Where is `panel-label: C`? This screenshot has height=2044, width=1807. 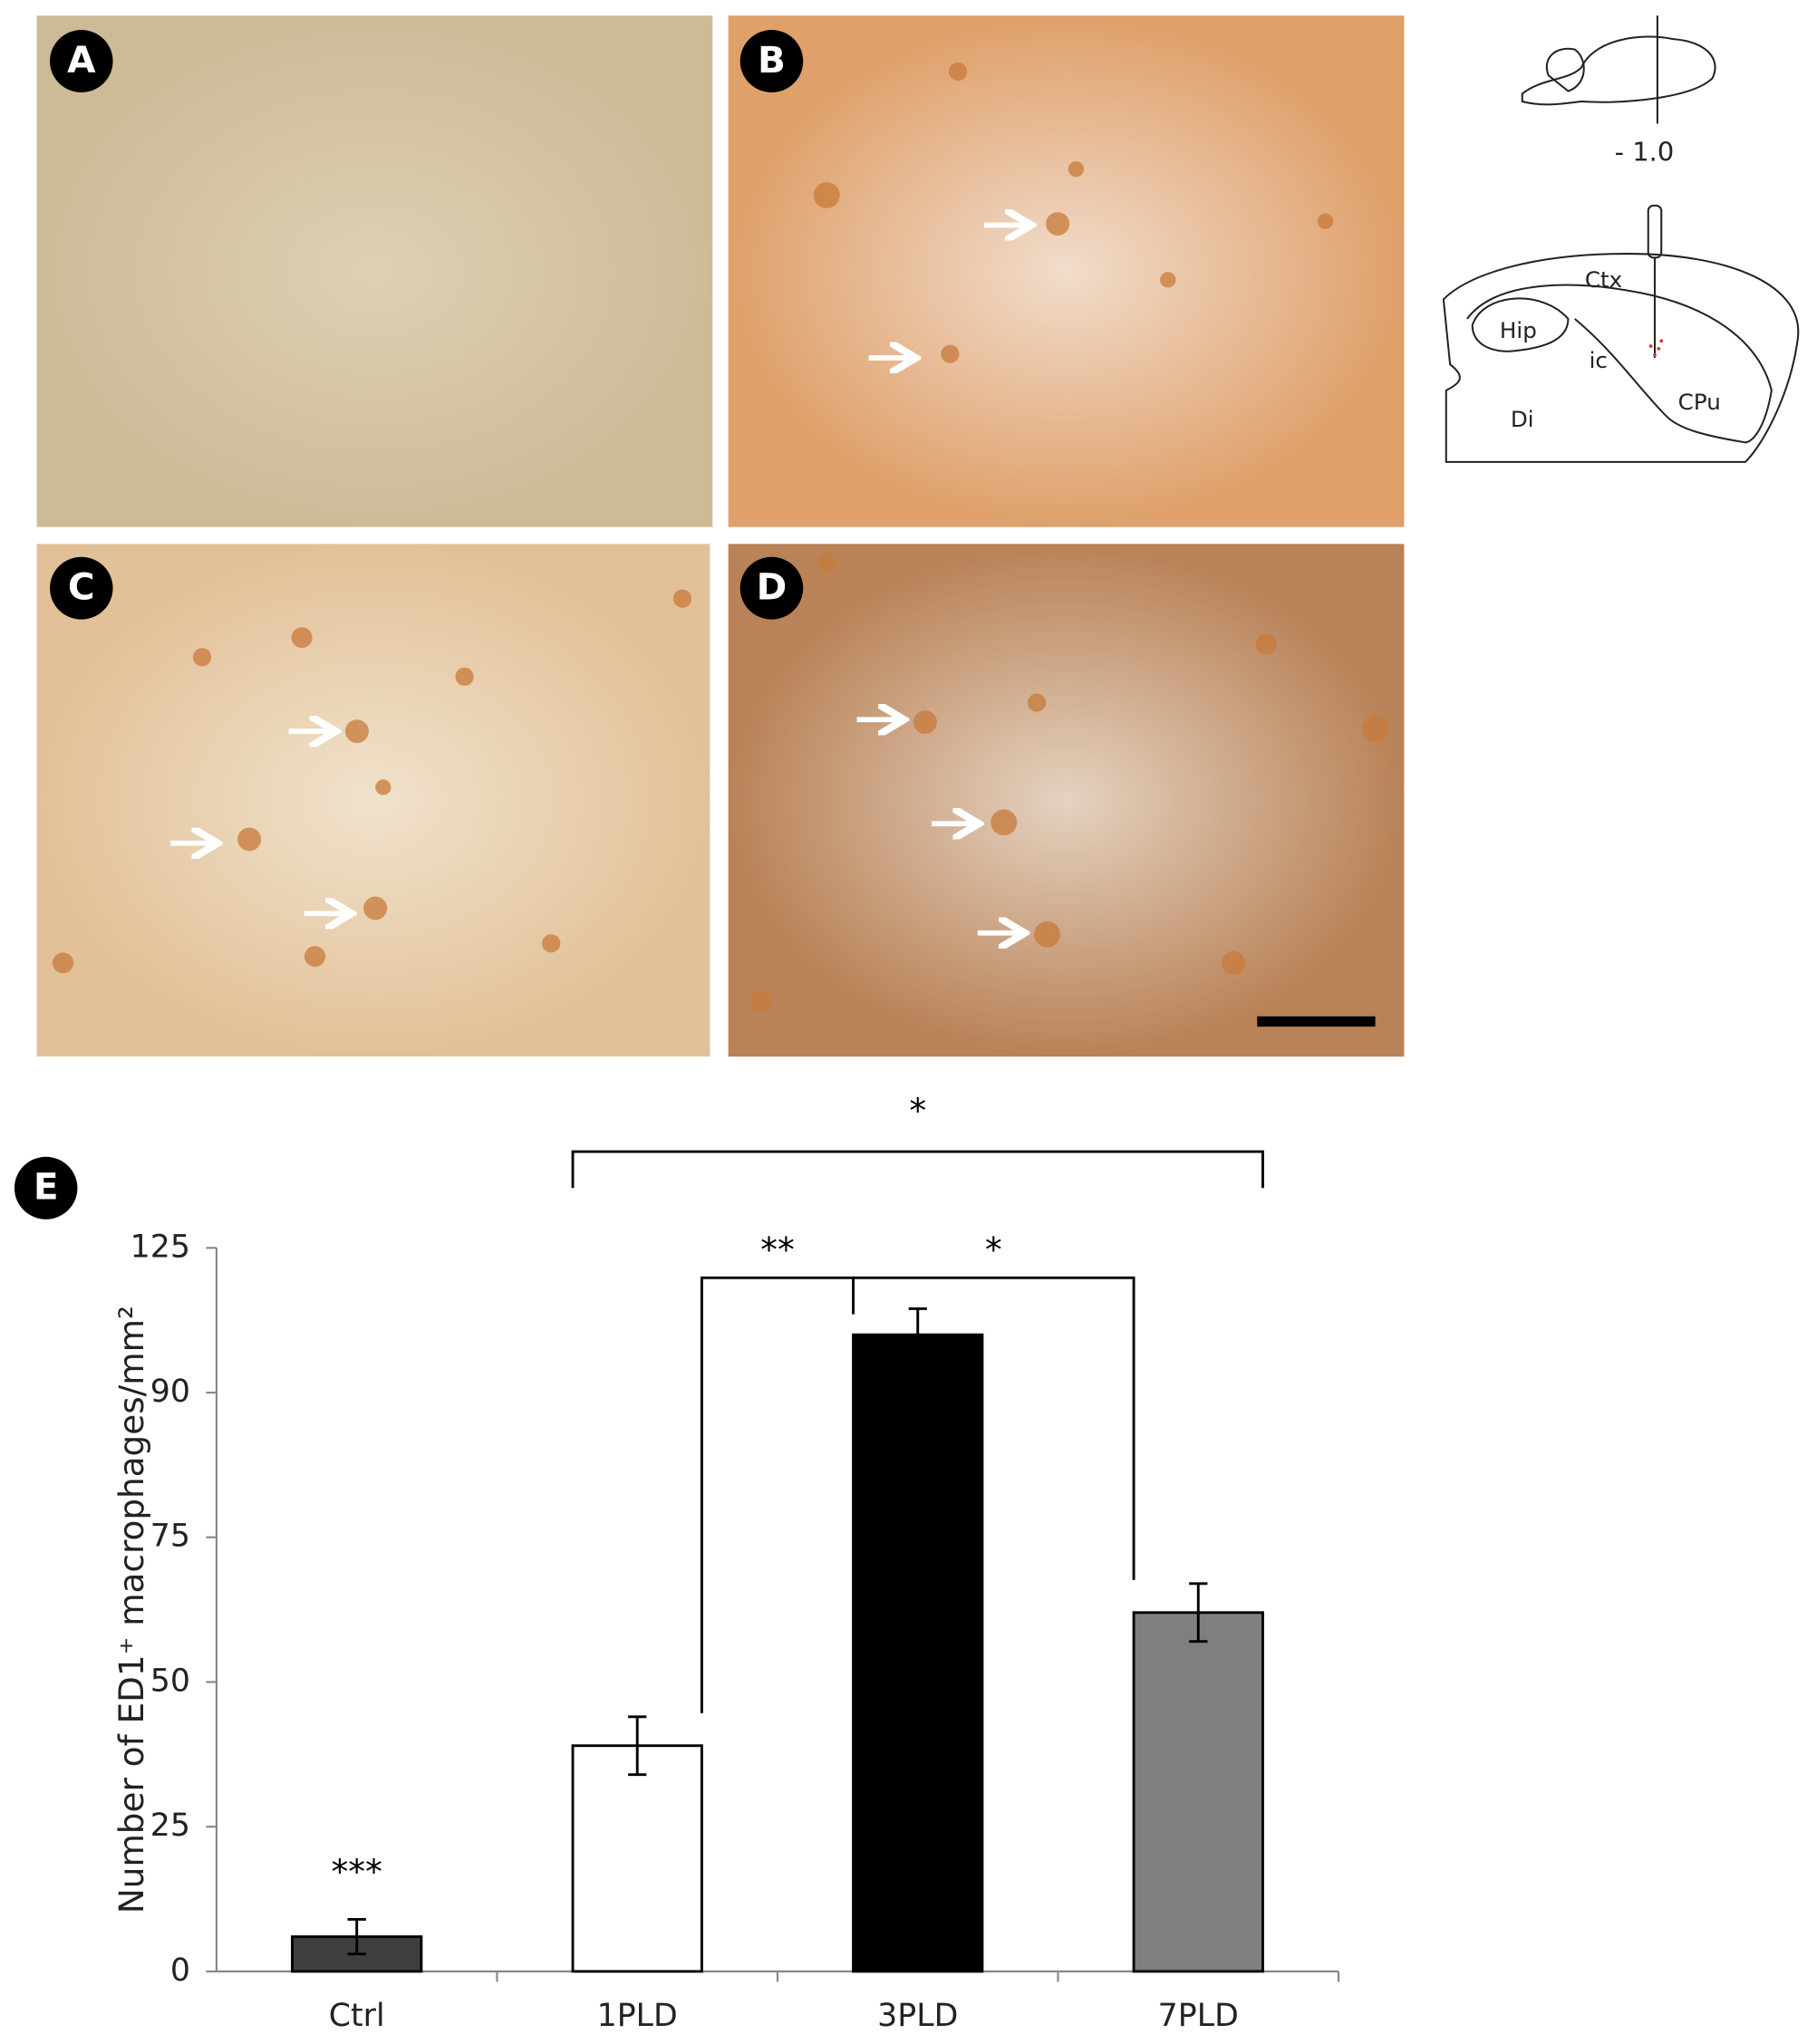
panel-label: C is located at coordinates (81, 587).